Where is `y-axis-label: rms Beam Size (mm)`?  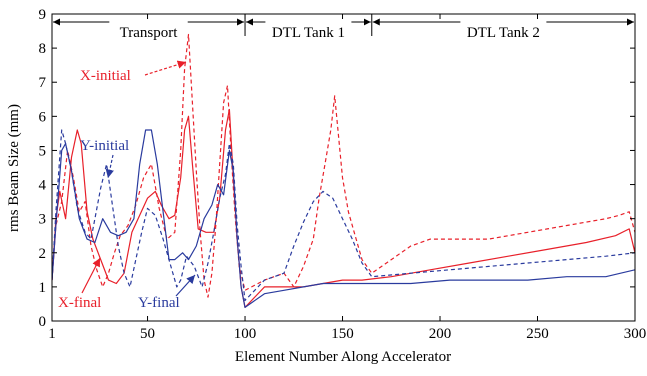 y-axis-label: rms Beam Size (mm) is located at coordinates (14, 168).